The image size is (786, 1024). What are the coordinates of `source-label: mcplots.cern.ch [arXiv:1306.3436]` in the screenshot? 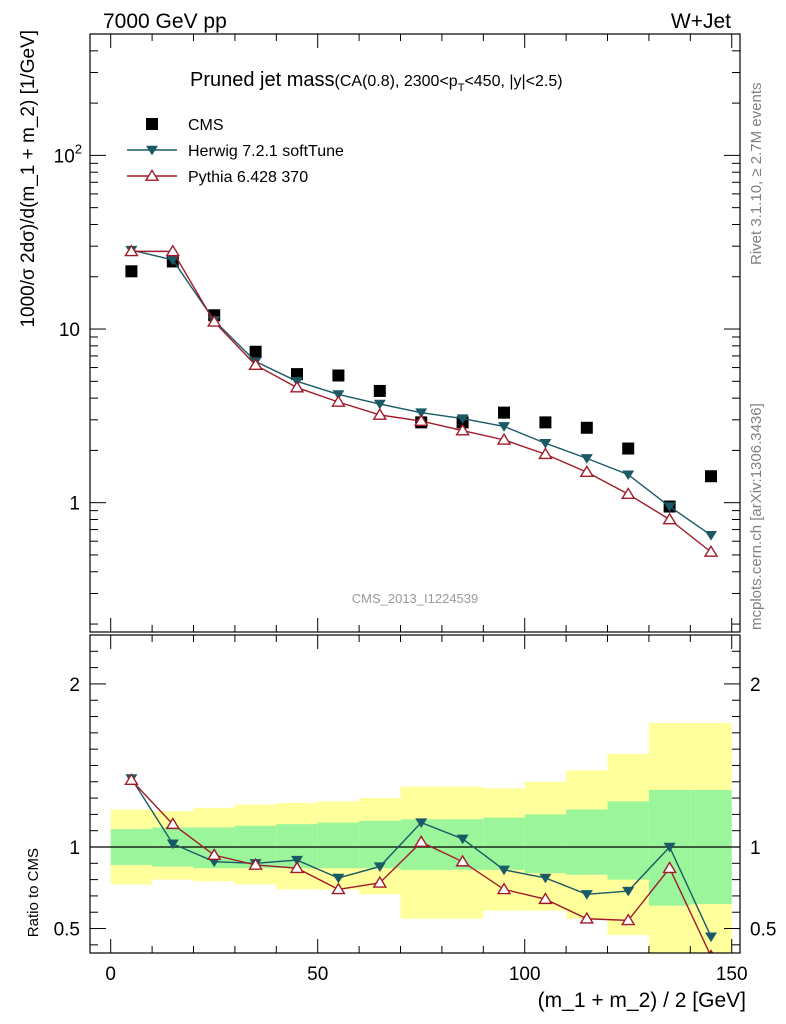 It's located at (756, 516).